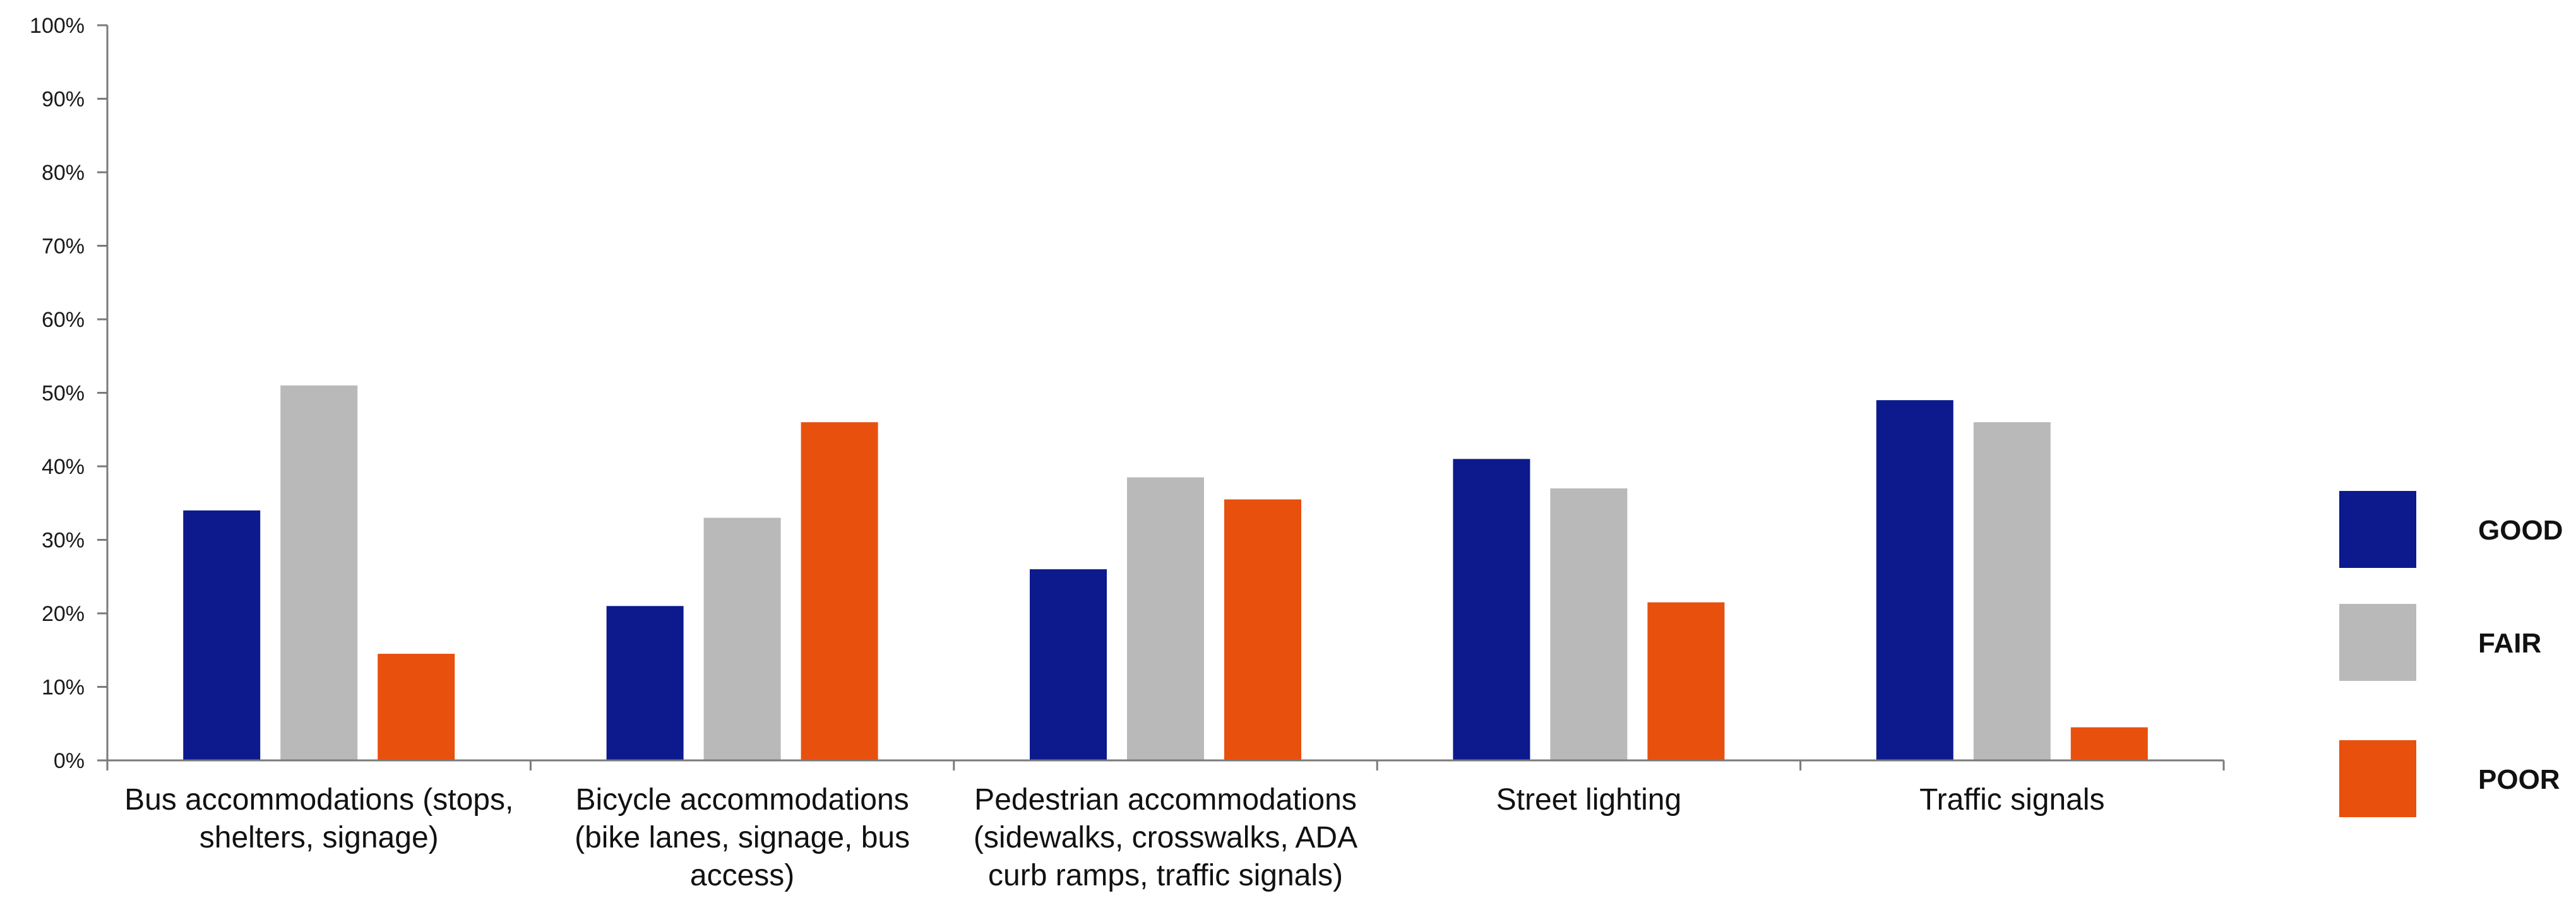 This screenshot has width=2576, height=903. I want to click on y-tick-label: 30%, so click(63, 541).